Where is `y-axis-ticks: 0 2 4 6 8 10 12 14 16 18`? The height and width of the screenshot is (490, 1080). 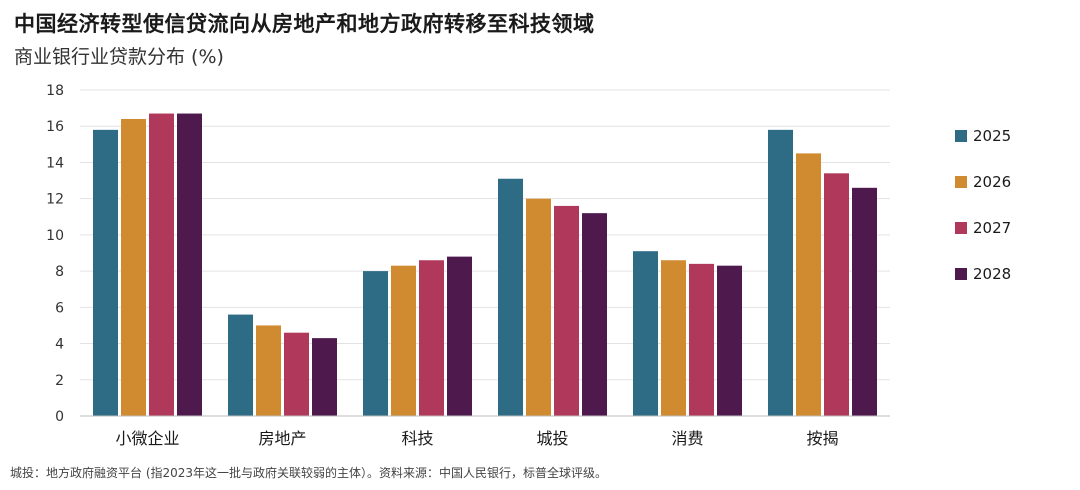 y-axis-ticks: 0 2 4 6 8 10 12 14 16 18 is located at coordinates (55, 254).